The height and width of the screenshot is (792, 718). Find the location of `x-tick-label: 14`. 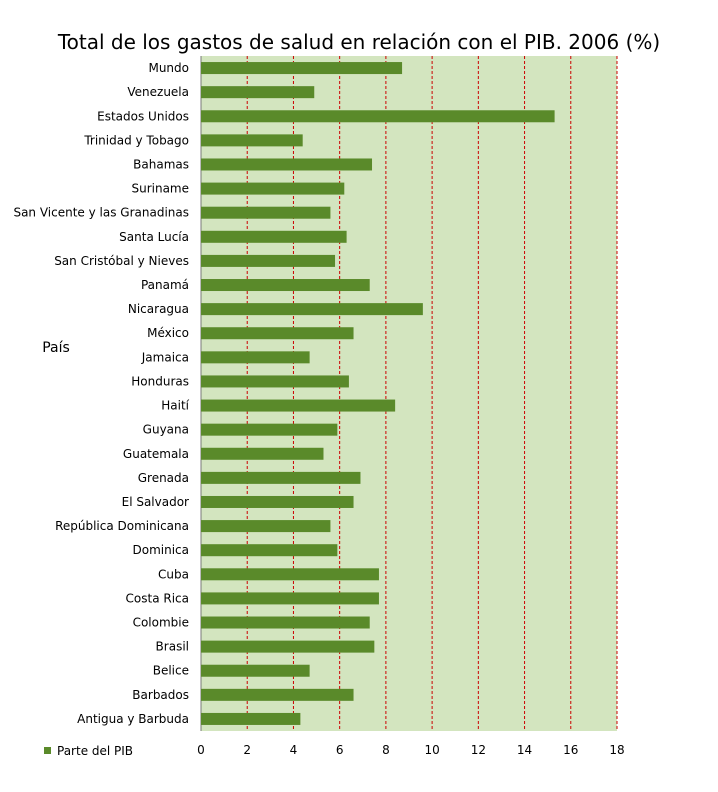

x-tick-label: 14 is located at coordinates (524, 750).